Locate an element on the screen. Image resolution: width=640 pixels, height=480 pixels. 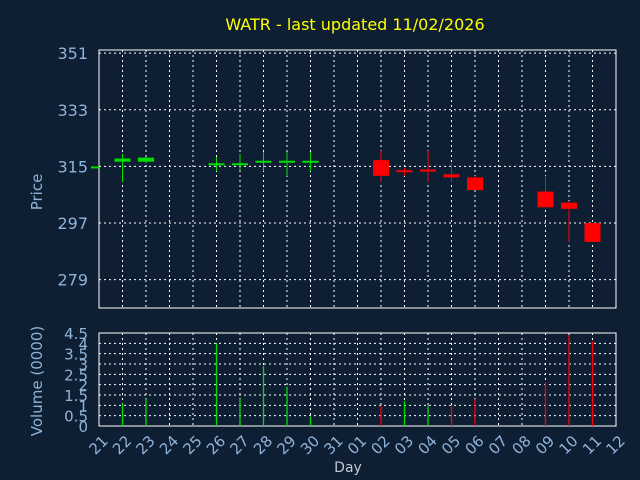
day-tick-label: 26 is located at coordinates (216, 445).